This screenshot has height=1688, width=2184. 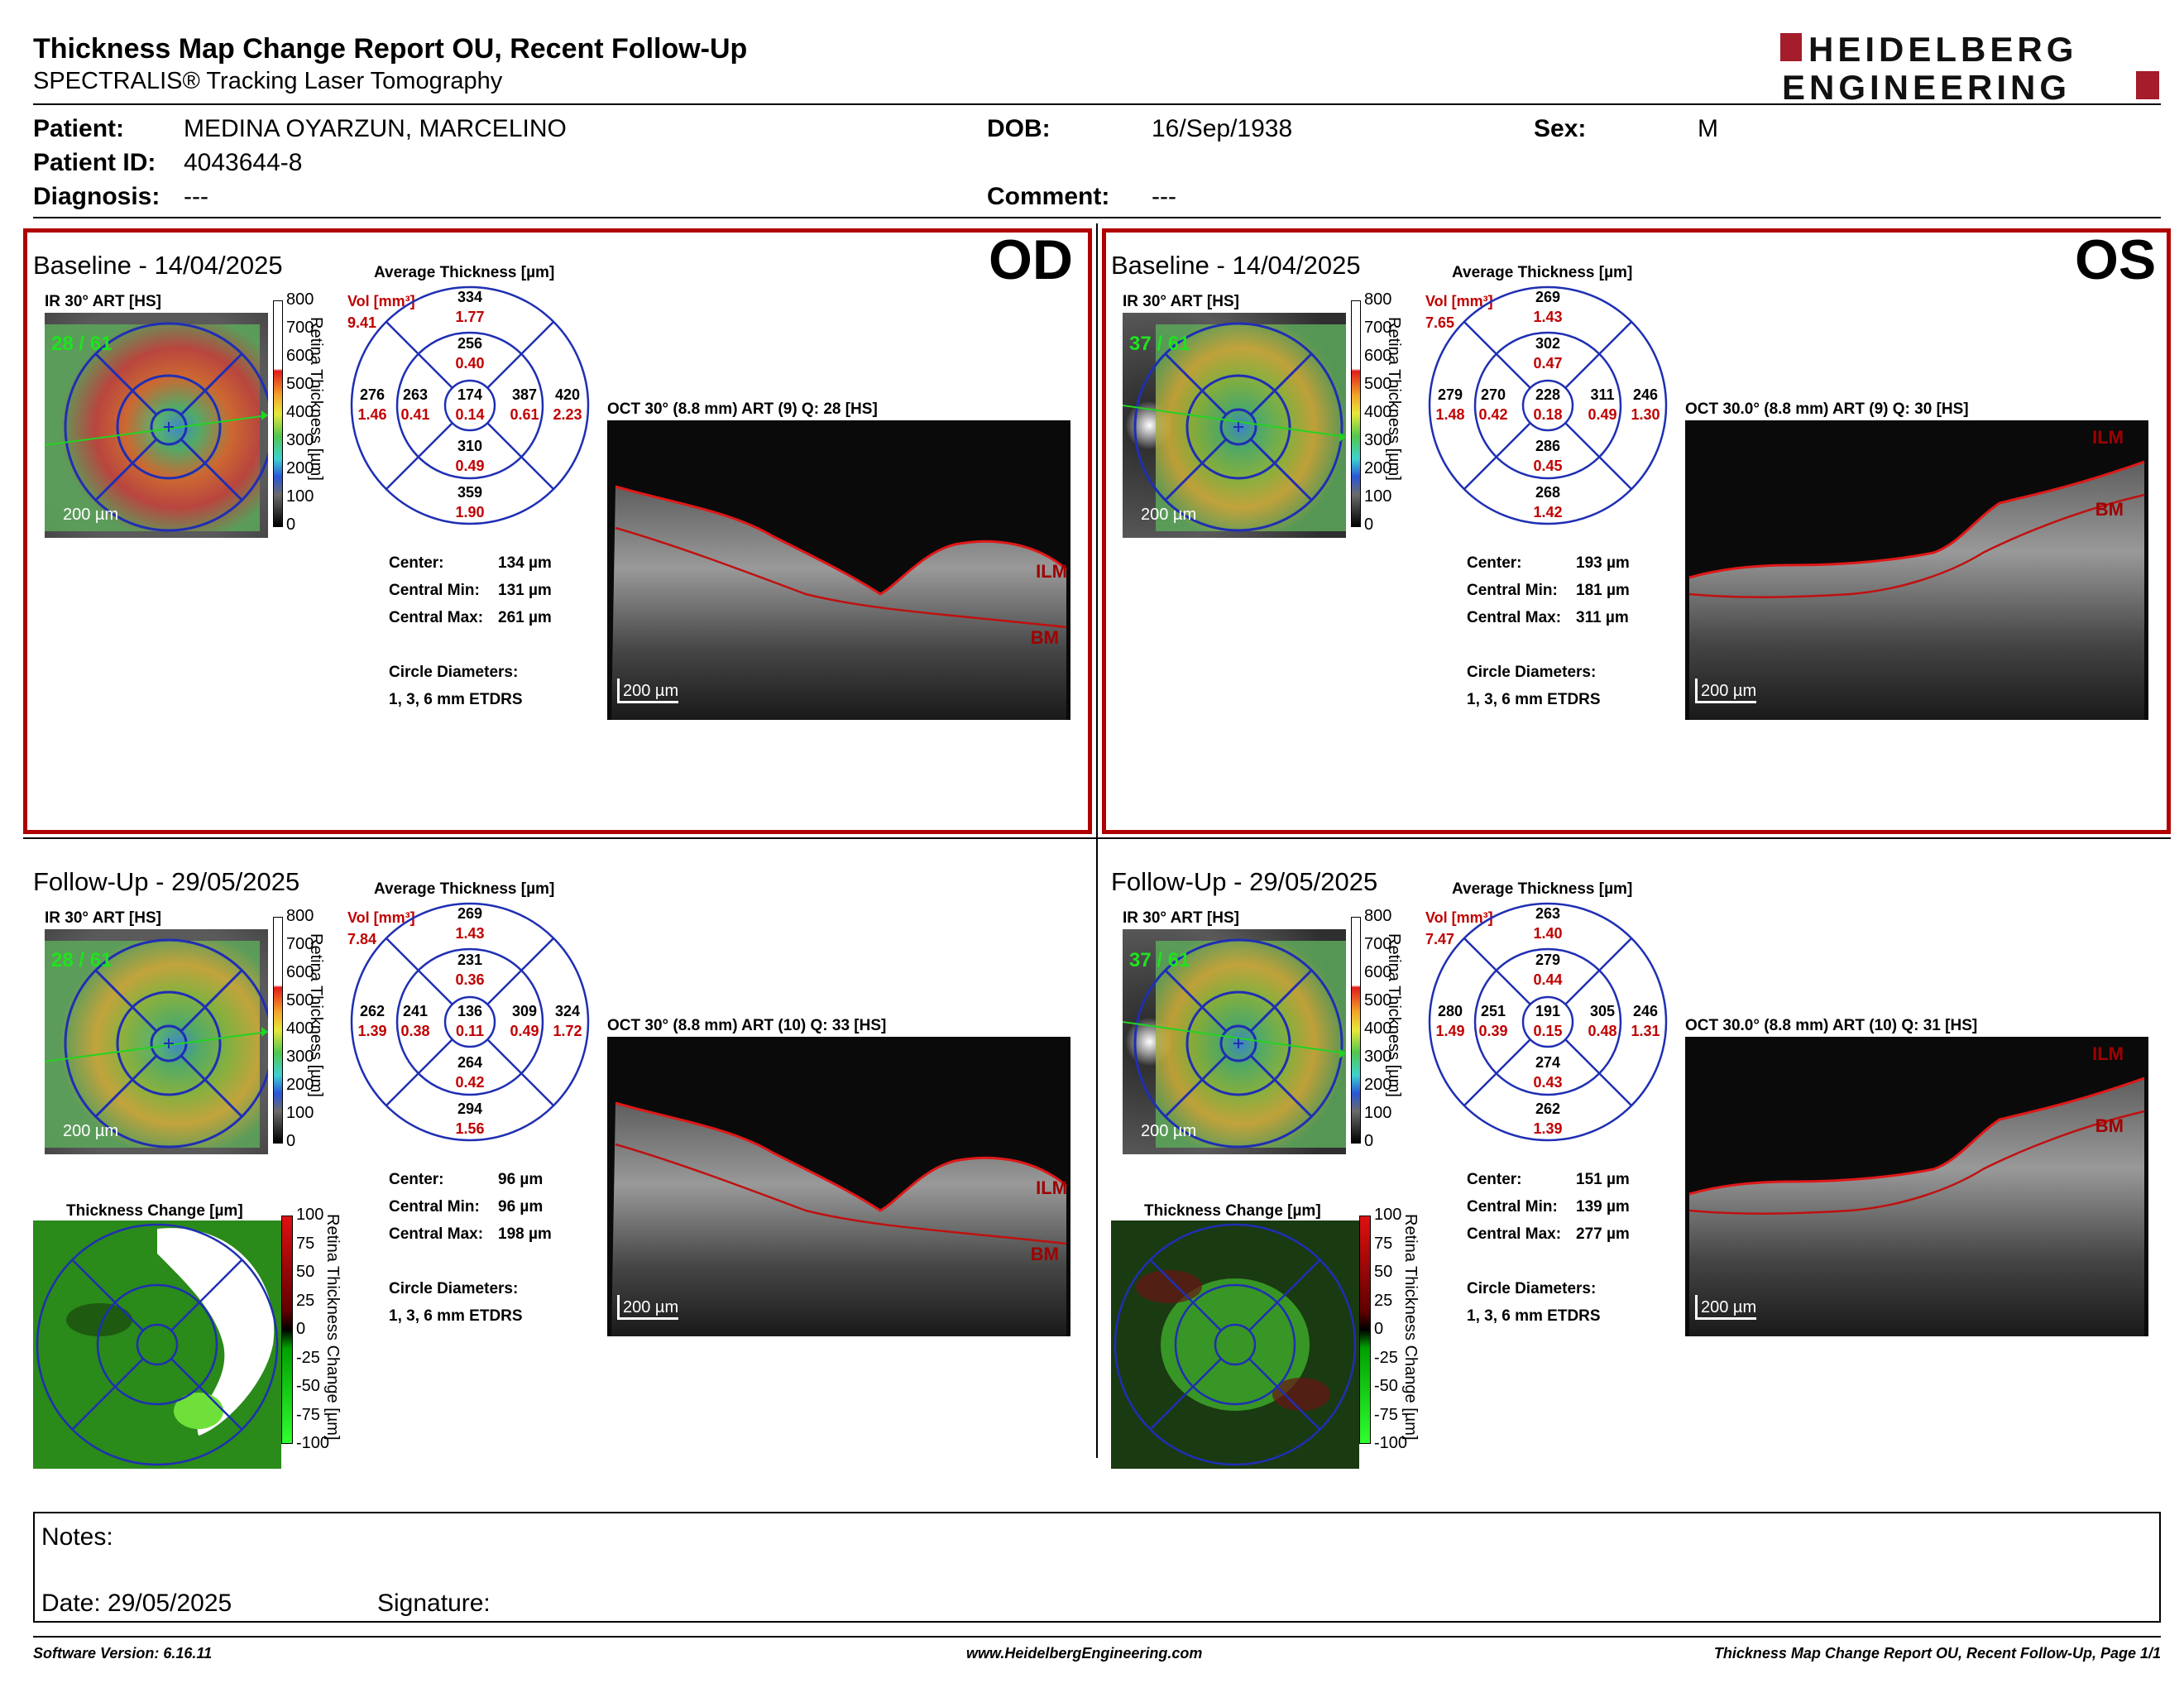 What do you see at coordinates (1514, 617) in the screenshot?
I see `stat-label: Central Max:` at bounding box center [1514, 617].